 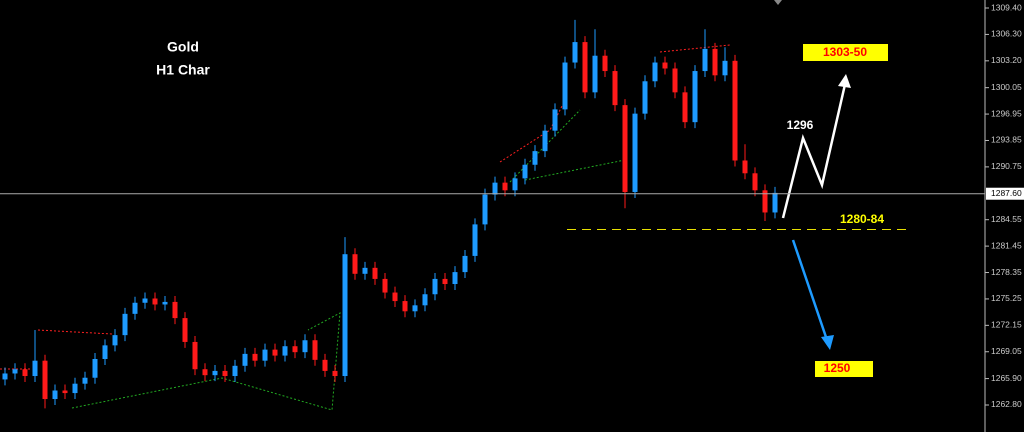 I want to click on target-label: 1303-50, so click(x=845, y=52).